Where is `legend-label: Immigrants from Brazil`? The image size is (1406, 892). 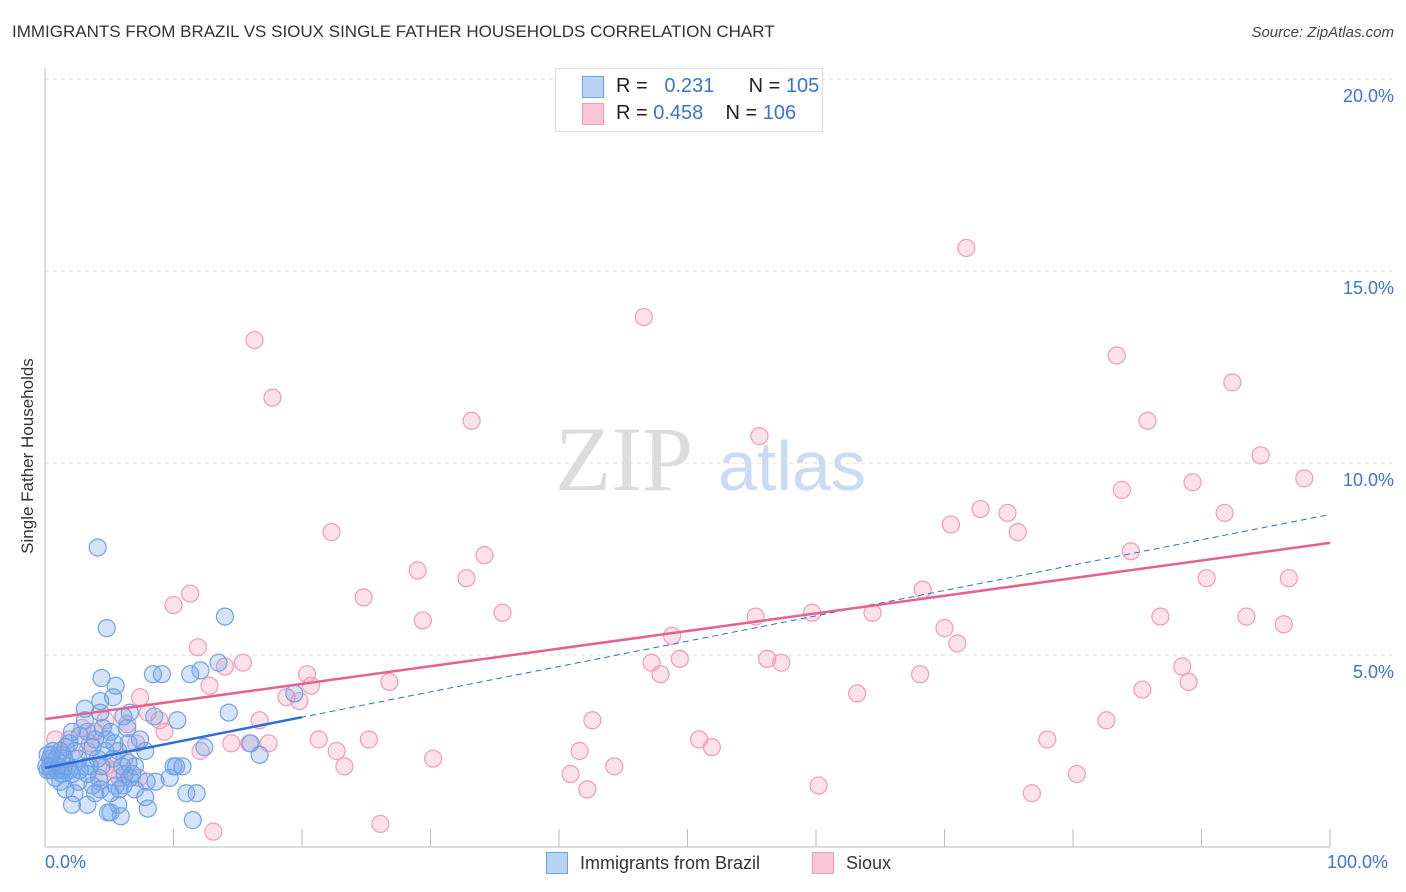
legend-label: Immigrants from Brazil is located at coordinates (670, 862).